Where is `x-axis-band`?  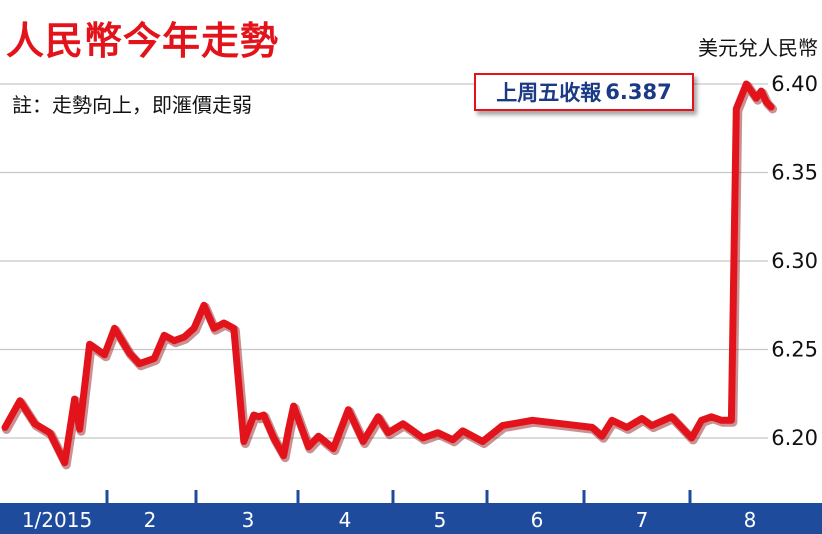
x-axis-band is located at coordinates (411, 518).